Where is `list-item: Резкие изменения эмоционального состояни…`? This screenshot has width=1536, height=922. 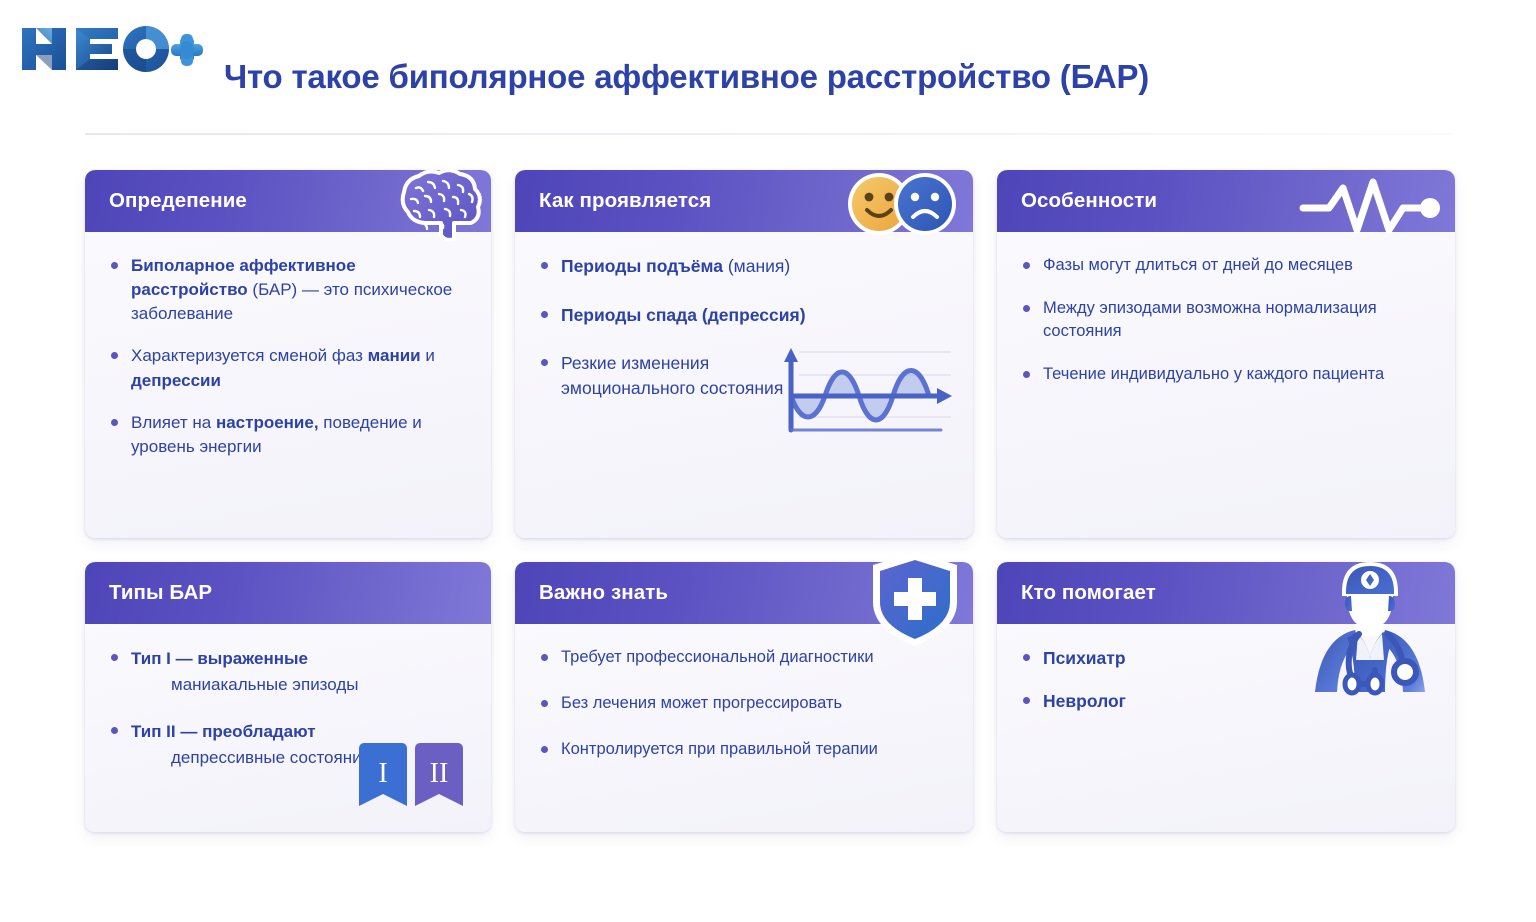
list-item: Резкие изменения эмоционального состояни… is located at coordinates (689, 375).